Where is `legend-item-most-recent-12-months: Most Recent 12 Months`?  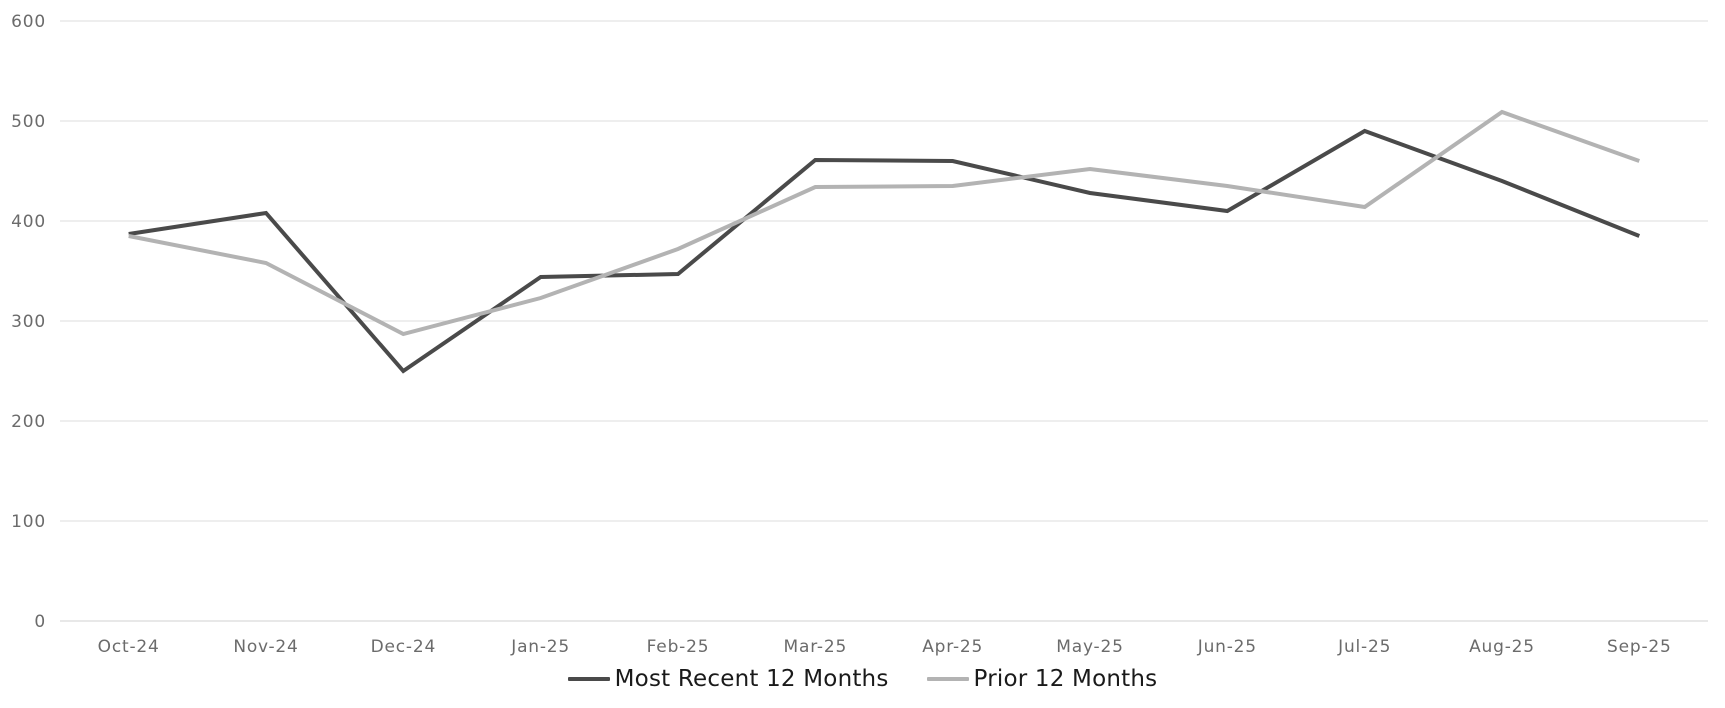
legend-item-most-recent-12-months: Most Recent 12 Months is located at coordinates (728, 679).